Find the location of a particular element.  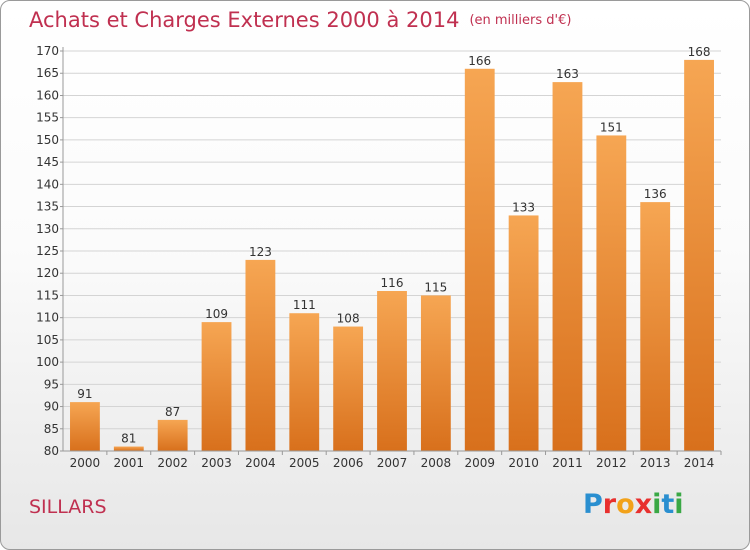

x-tick-label: 2001 is located at coordinates (129, 463).